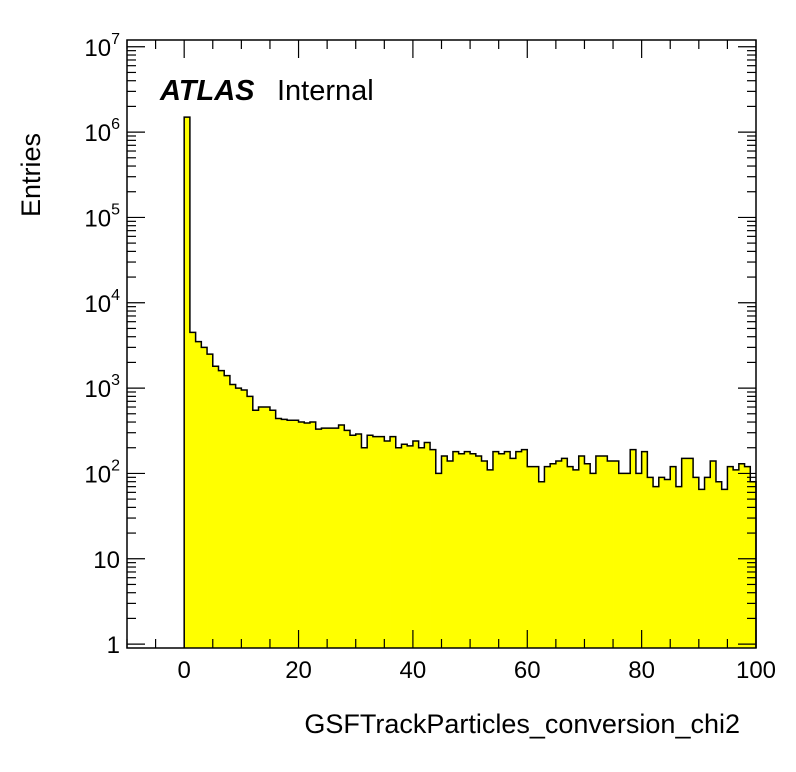 This screenshot has height=772, width=796. I want to click on y-axis-title: Entries, so click(31, 175).